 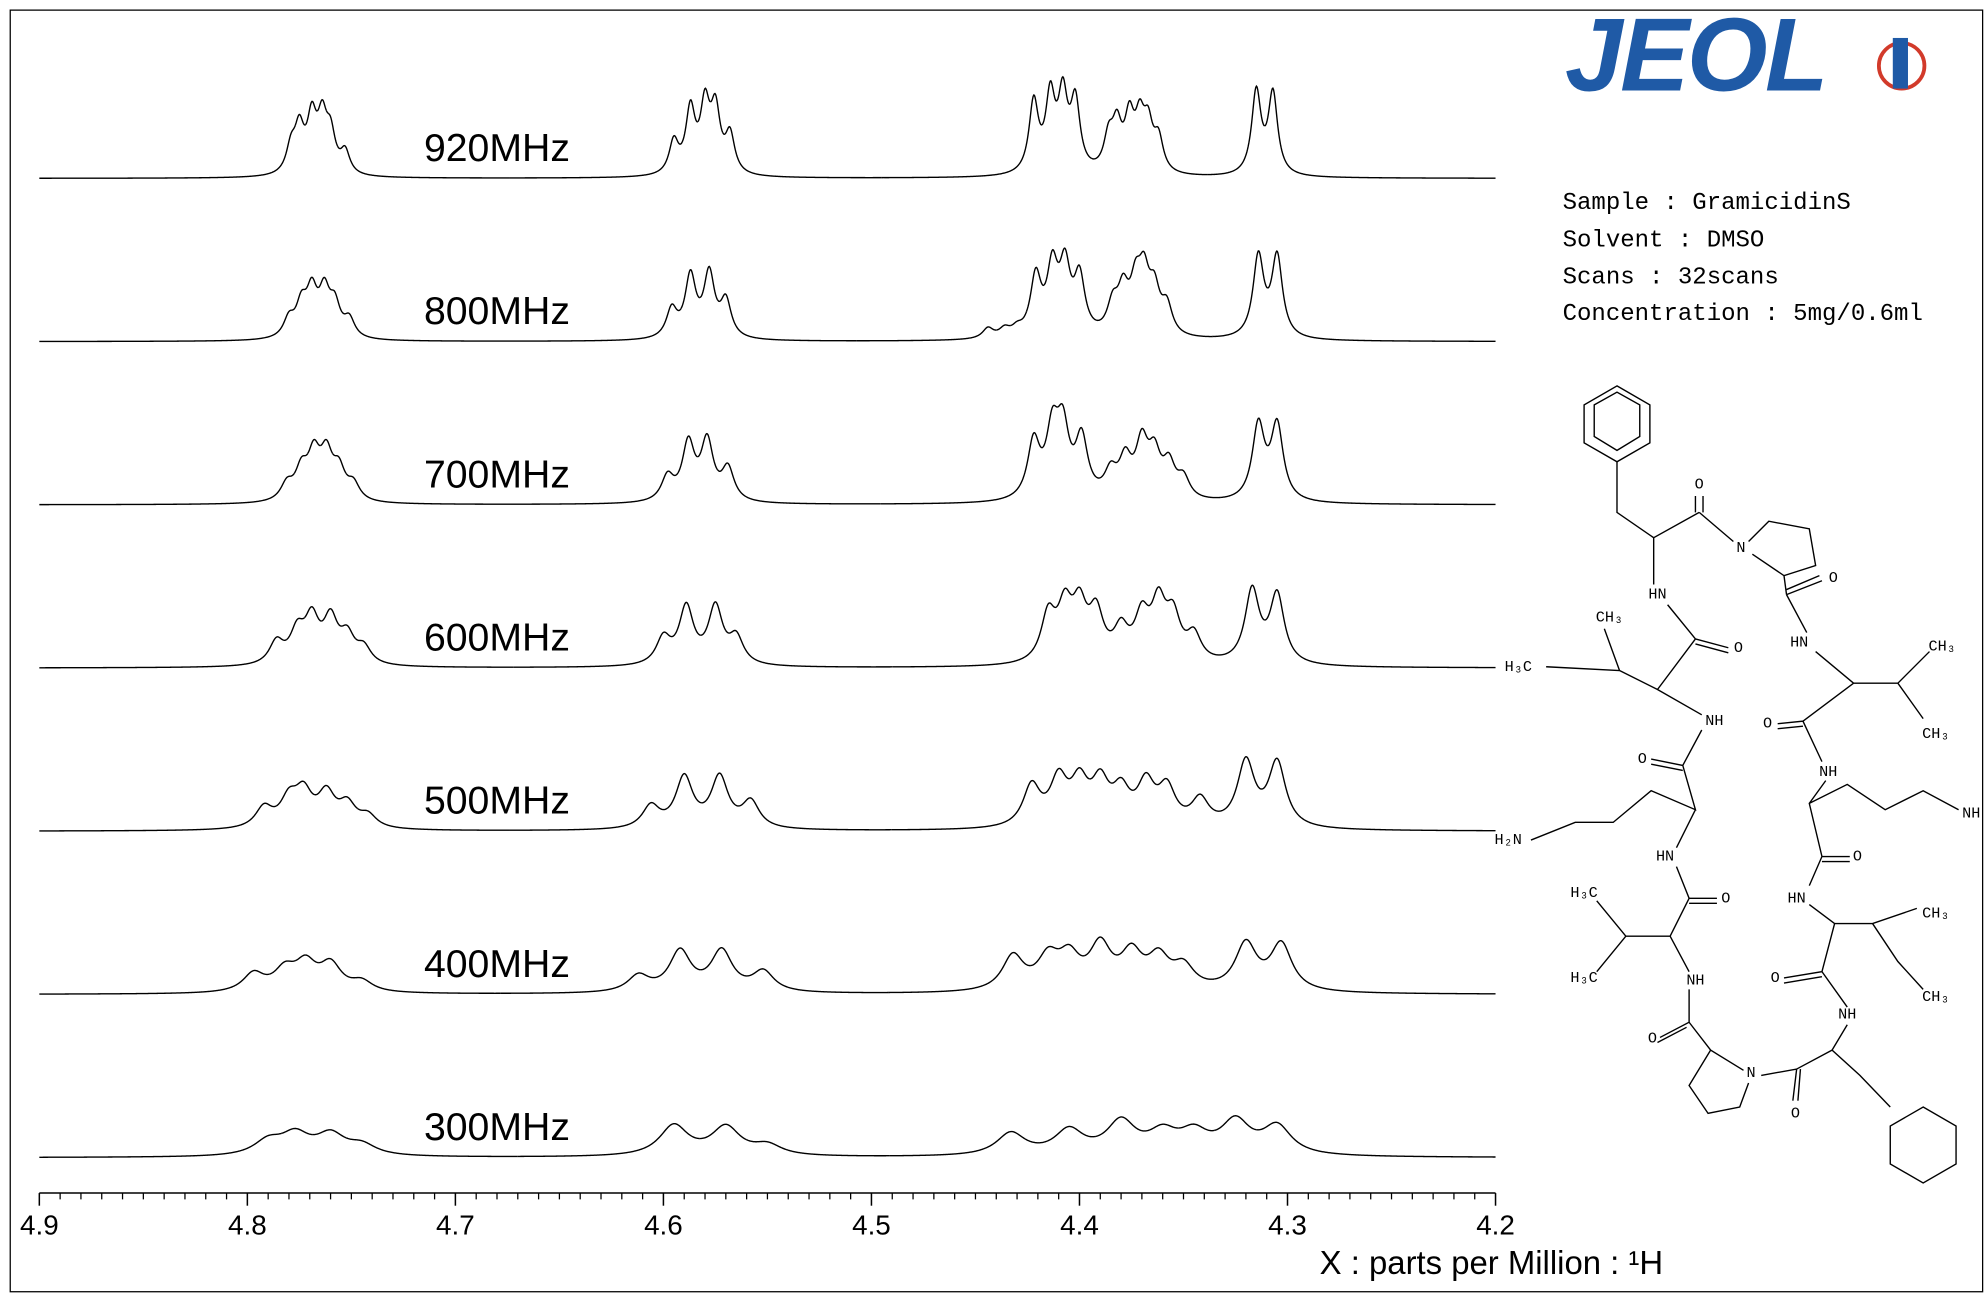 What do you see at coordinates (1664, 241) in the screenshot?
I see `sample-info: Solvent : DMSO` at bounding box center [1664, 241].